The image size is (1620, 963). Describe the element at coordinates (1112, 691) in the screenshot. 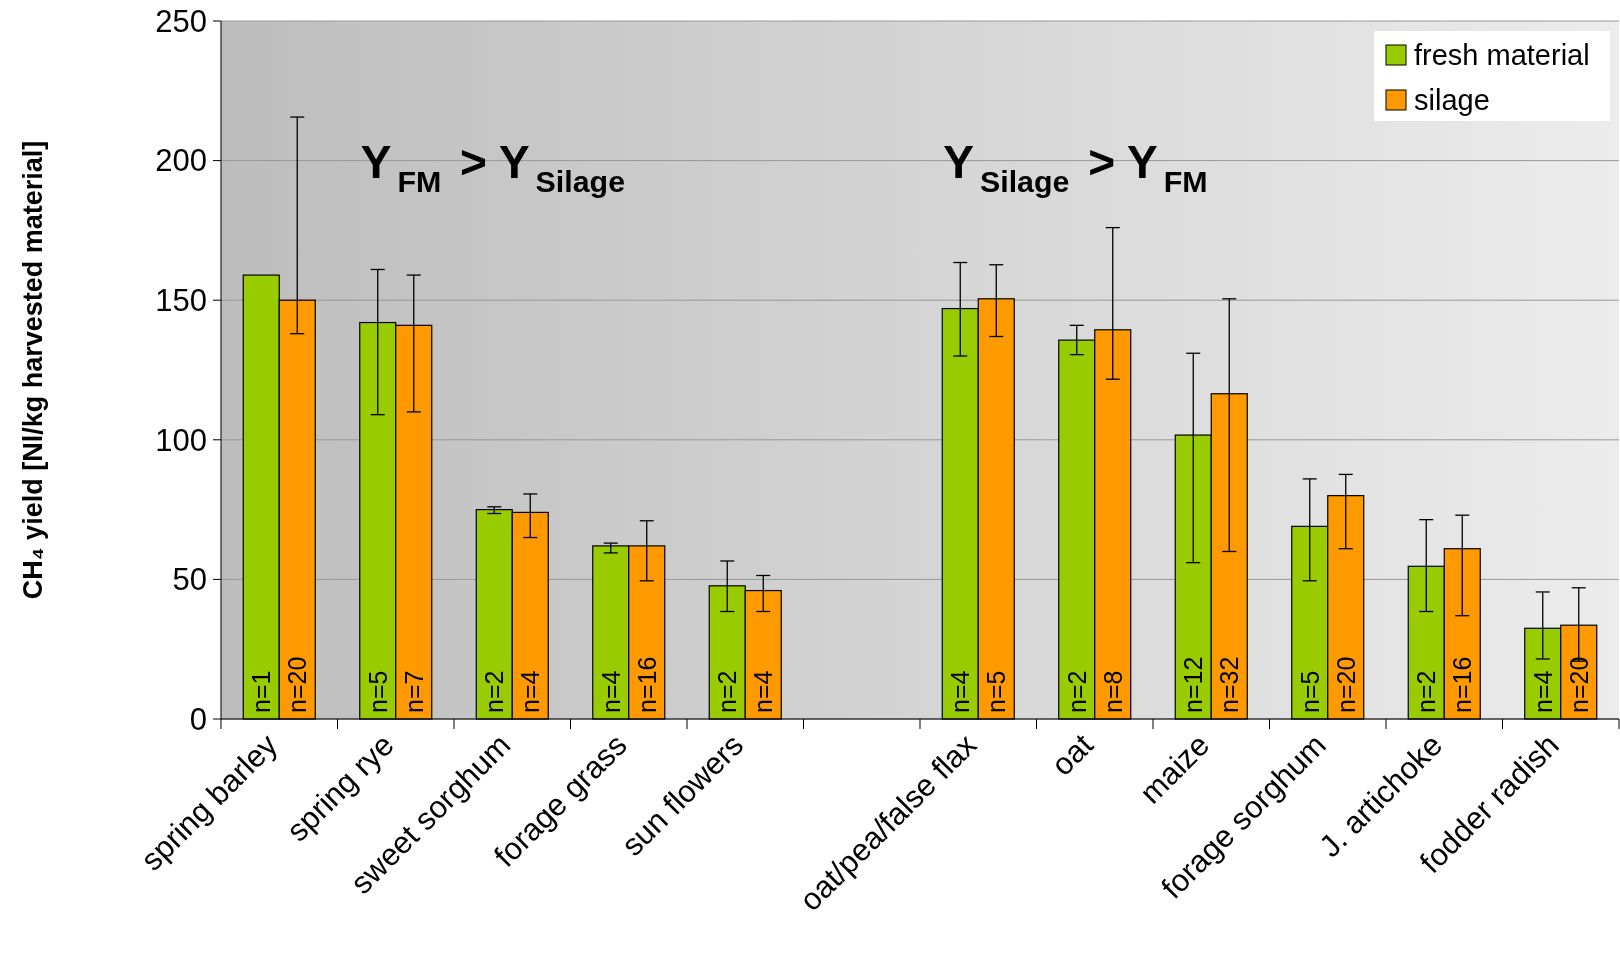

I see `annotation: n=8` at that location.